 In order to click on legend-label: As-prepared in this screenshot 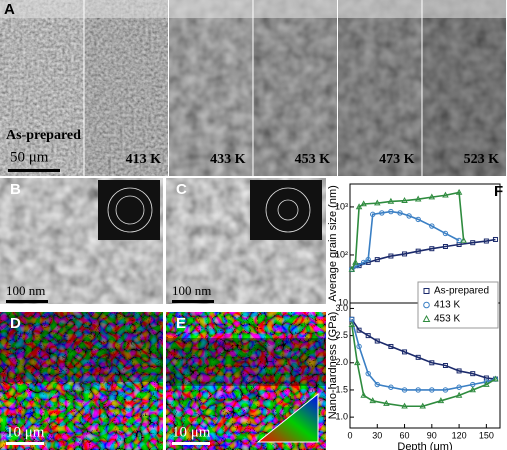, I will do `click(461, 291)`.